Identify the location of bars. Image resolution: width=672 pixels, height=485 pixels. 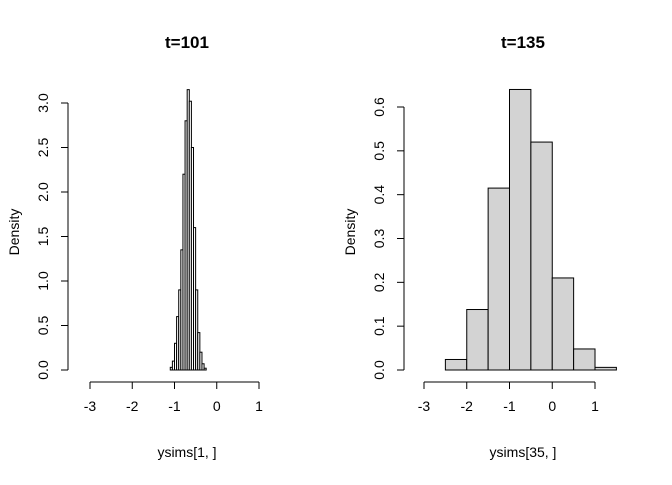
(188, 230).